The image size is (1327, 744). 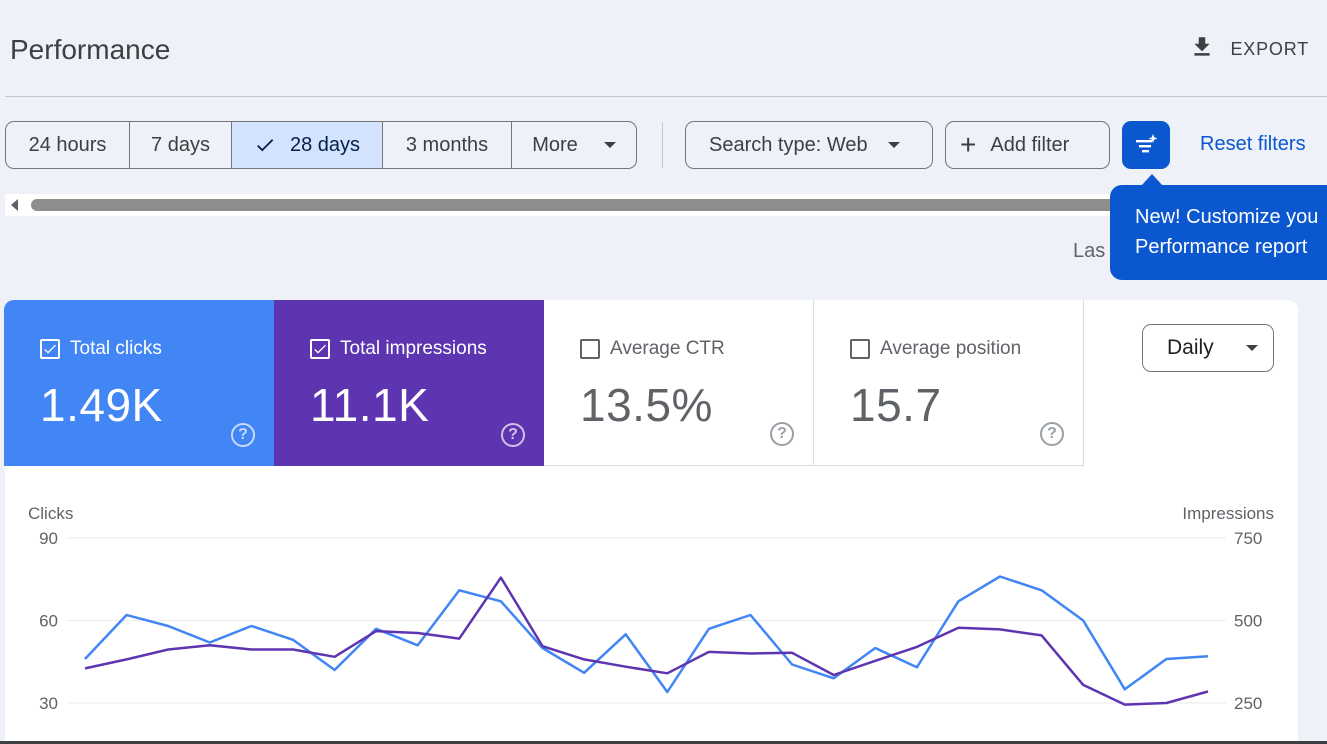 I want to click on granularity-label: Daily, so click(x=1190, y=347).